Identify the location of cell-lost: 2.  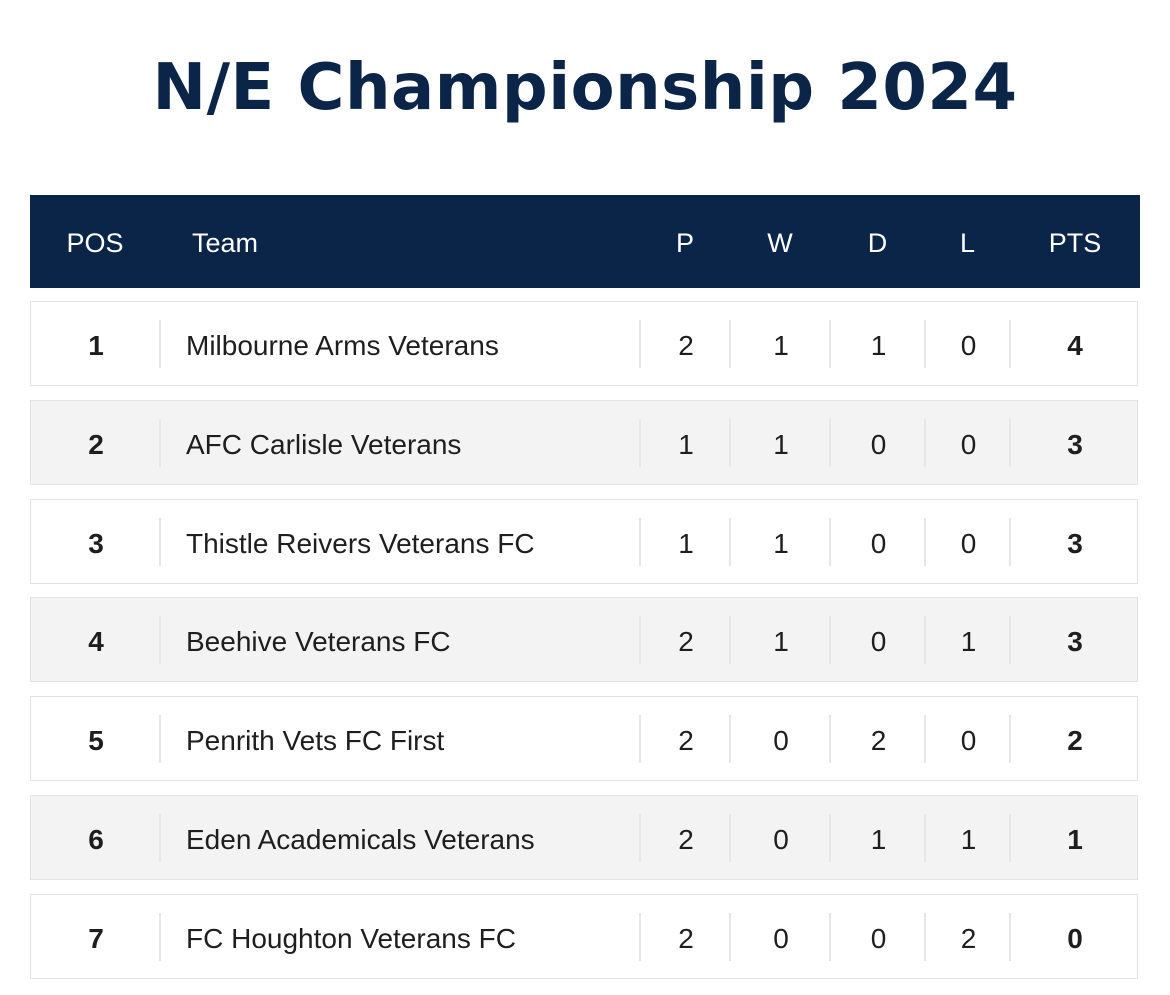
(968, 938).